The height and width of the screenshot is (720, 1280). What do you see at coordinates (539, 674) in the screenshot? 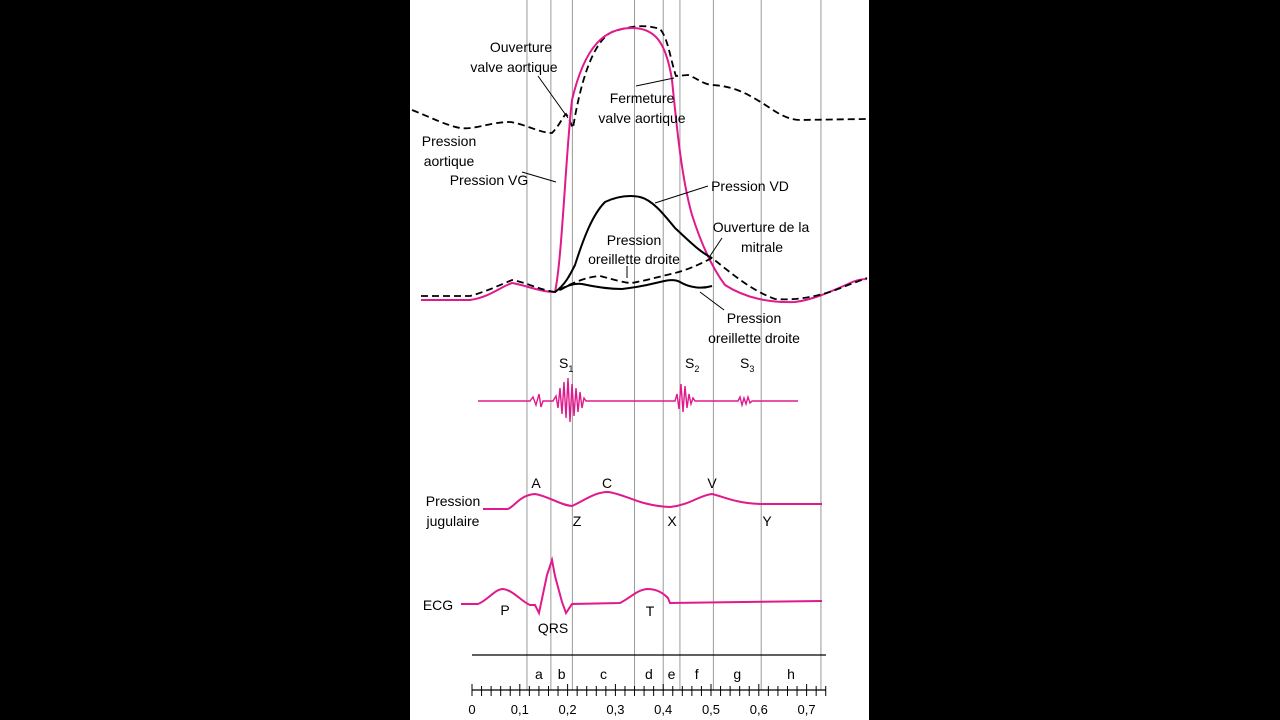
I see `phase-label: a` at bounding box center [539, 674].